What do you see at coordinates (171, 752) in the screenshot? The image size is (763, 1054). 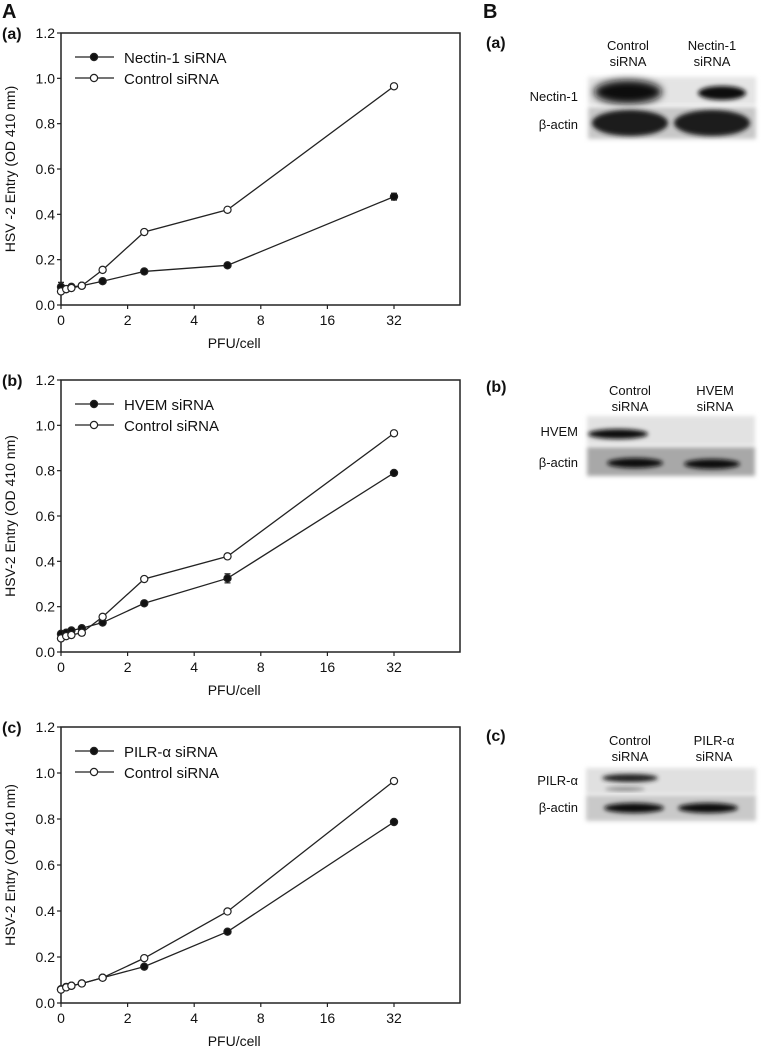 I see `legend-label: PILR-α siRNA` at bounding box center [171, 752].